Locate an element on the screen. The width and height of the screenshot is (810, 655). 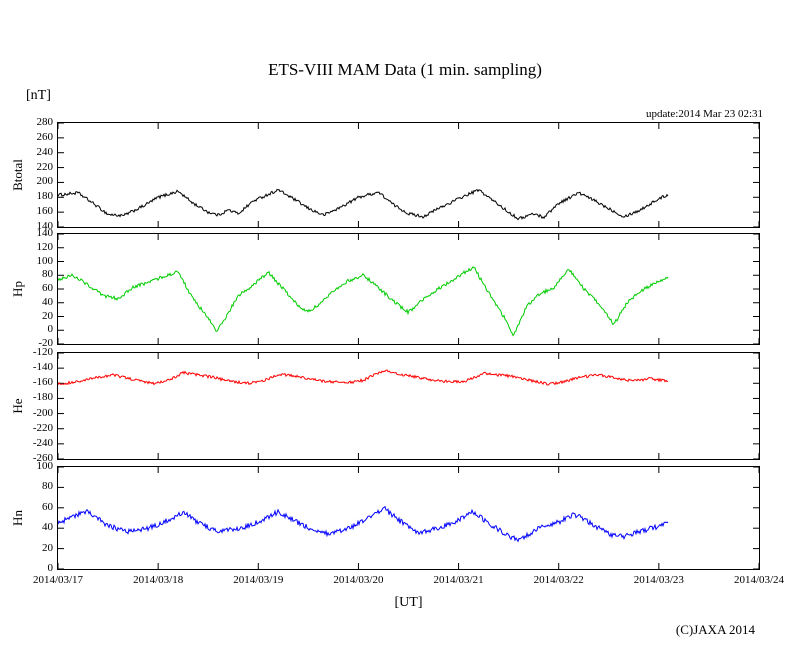
panel-btotal-svg is located at coordinates (408, 175).